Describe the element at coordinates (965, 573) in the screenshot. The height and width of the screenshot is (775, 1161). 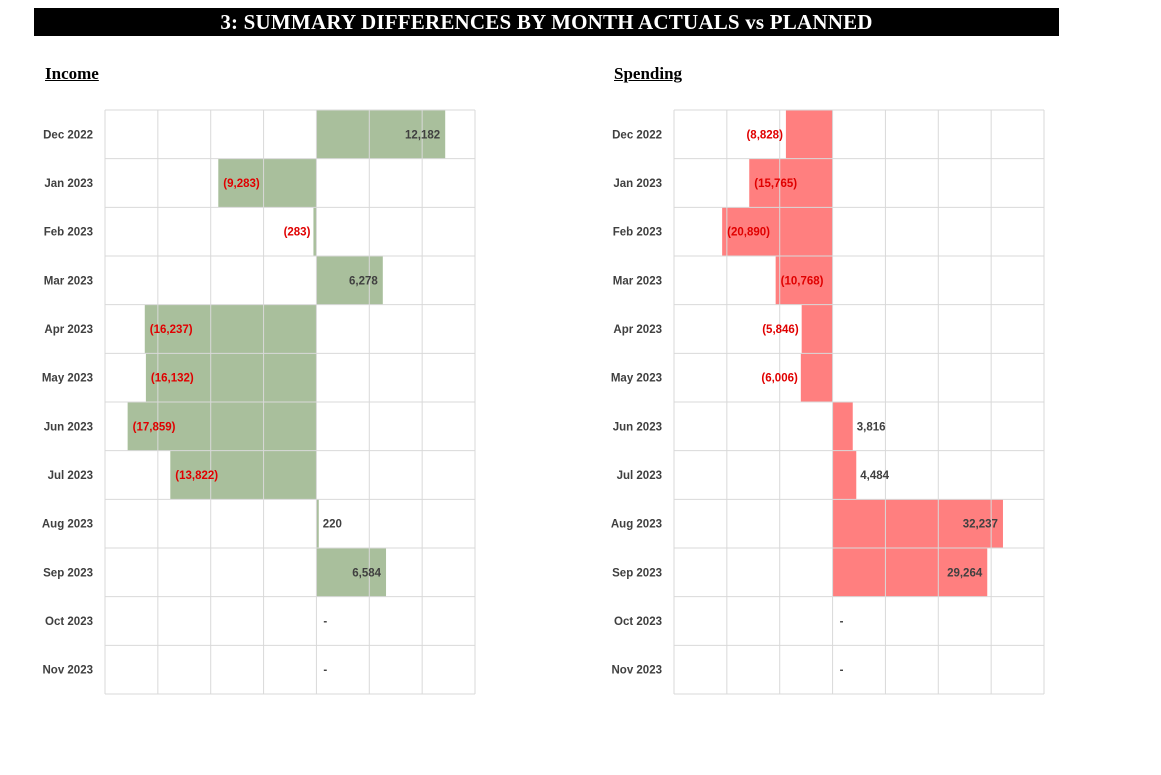
I see `spending-data-label: 29,264` at that location.